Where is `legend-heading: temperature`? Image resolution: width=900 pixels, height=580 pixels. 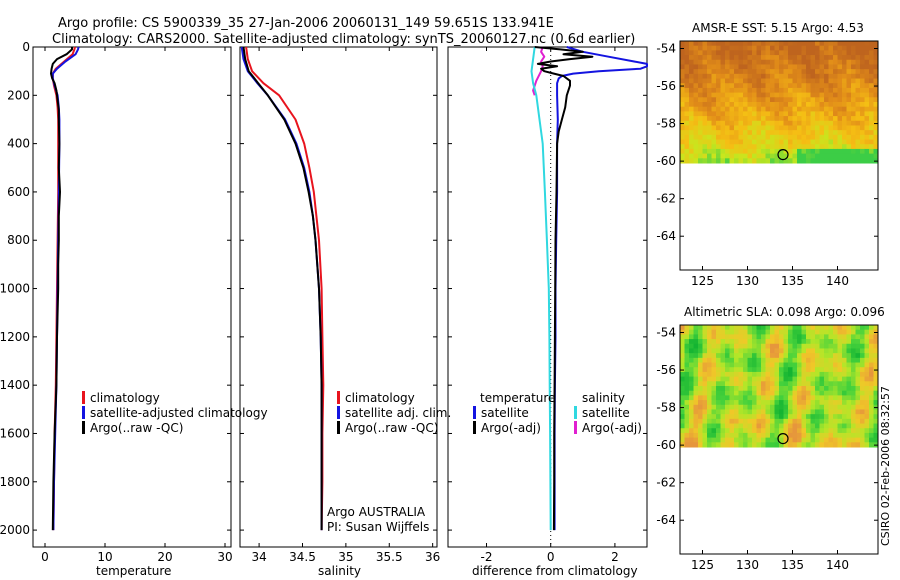 legend-heading: temperature is located at coordinates (517, 398).